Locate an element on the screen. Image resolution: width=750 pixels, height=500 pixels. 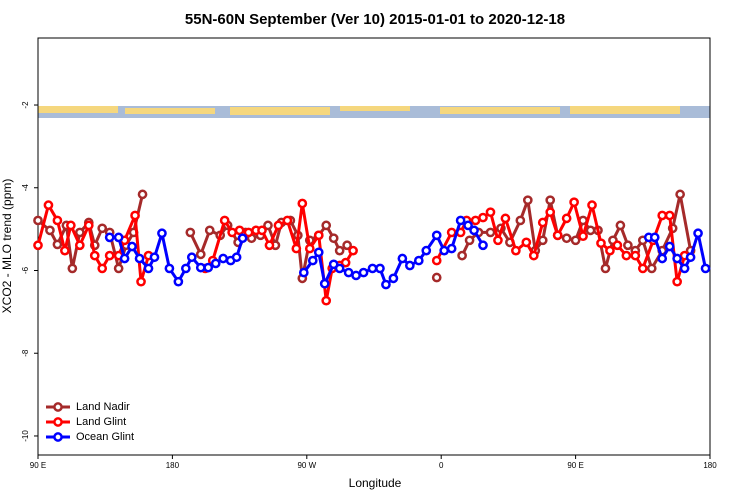
map-strip is located at coordinates (374, 112).